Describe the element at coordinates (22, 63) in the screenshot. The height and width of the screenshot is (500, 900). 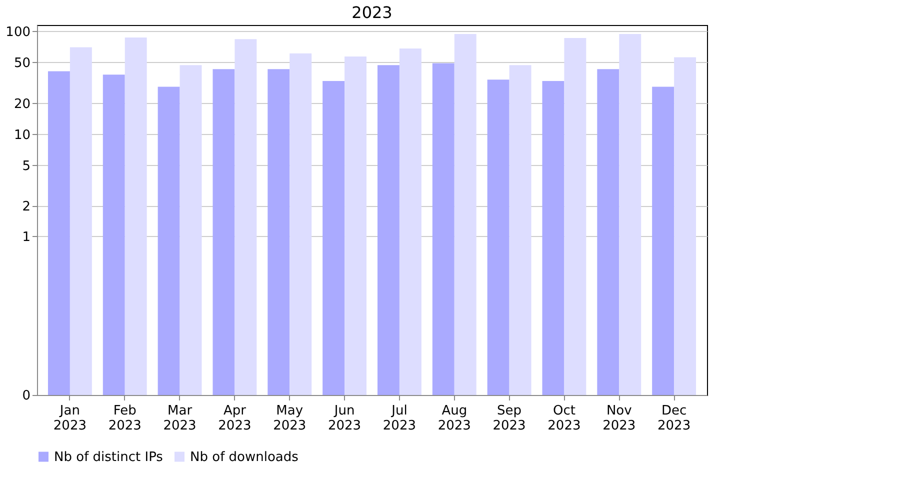
I see `y-tick-label: 50` at that location.